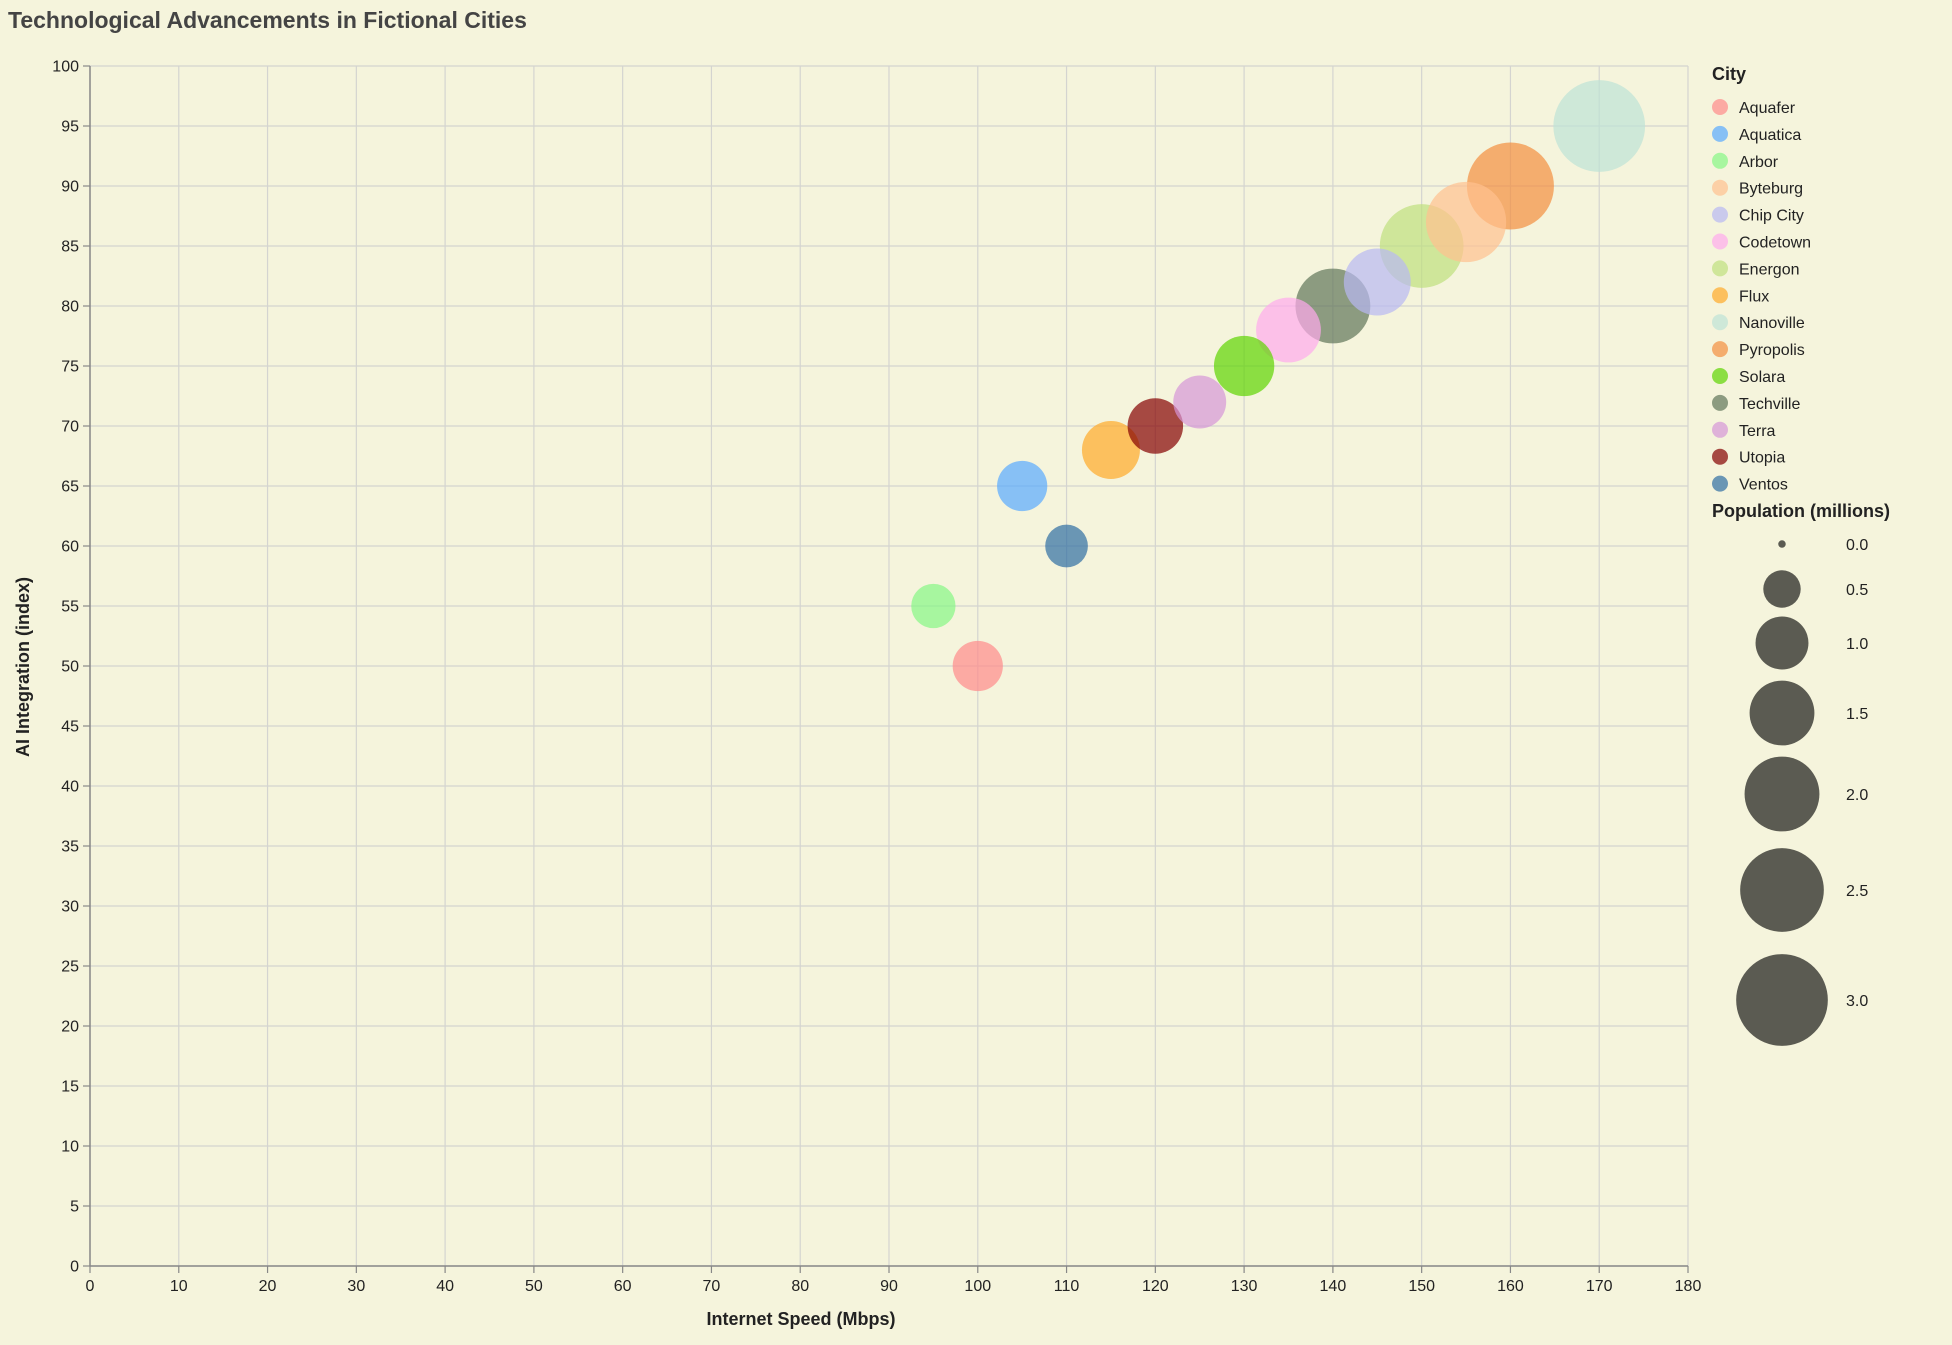 This screenshot has width=1952, height=1345. Describe the element at coordinates (70, 907) in the screenshot. I see `y-tick-label: 30` at that location.